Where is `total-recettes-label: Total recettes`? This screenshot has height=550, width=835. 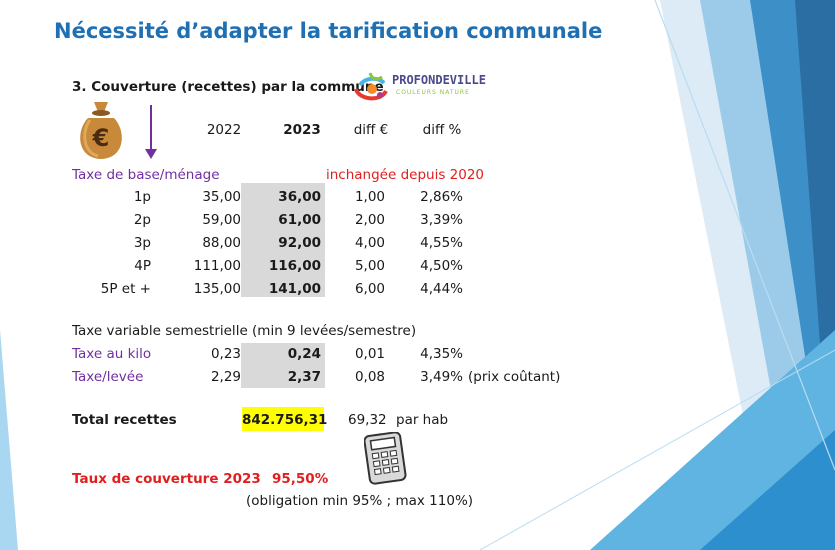 total-recettes-label: Total recettes is located at coordinates (124, 420).